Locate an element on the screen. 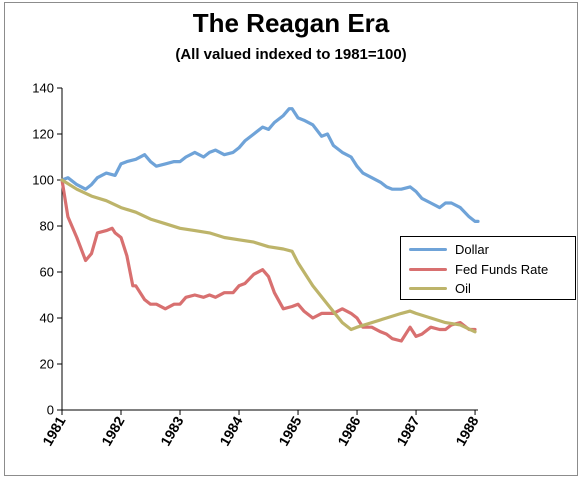  chart-title: The Reagan Era is located at coordinates (291, 23).